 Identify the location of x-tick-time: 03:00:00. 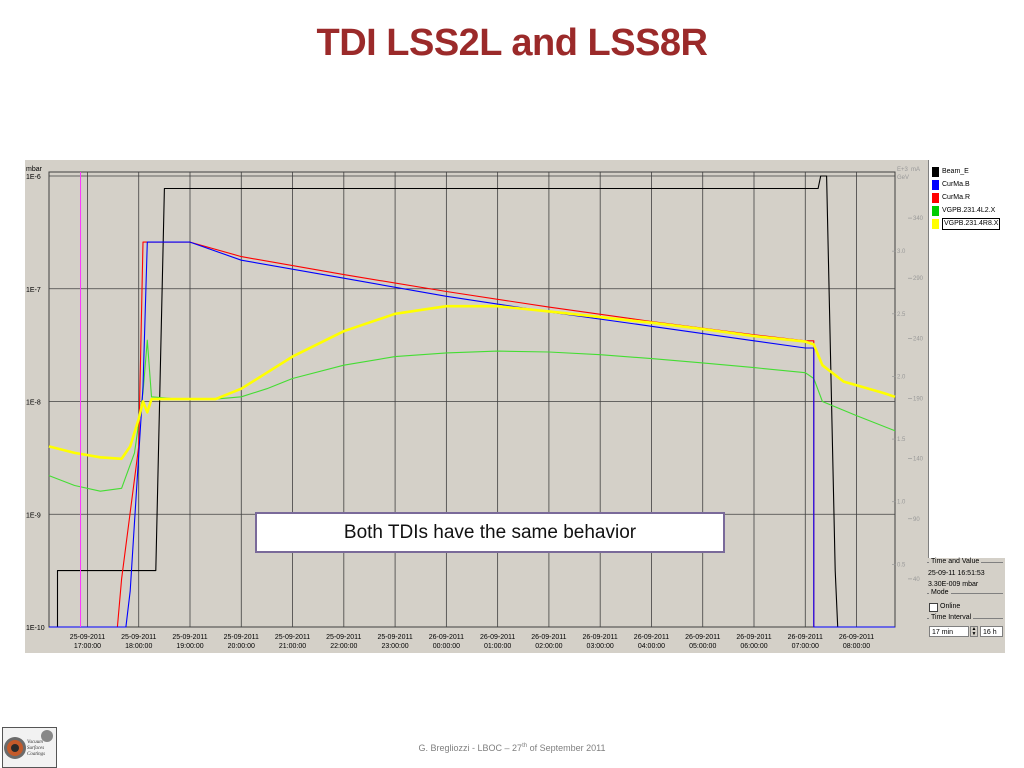
(600, 646).